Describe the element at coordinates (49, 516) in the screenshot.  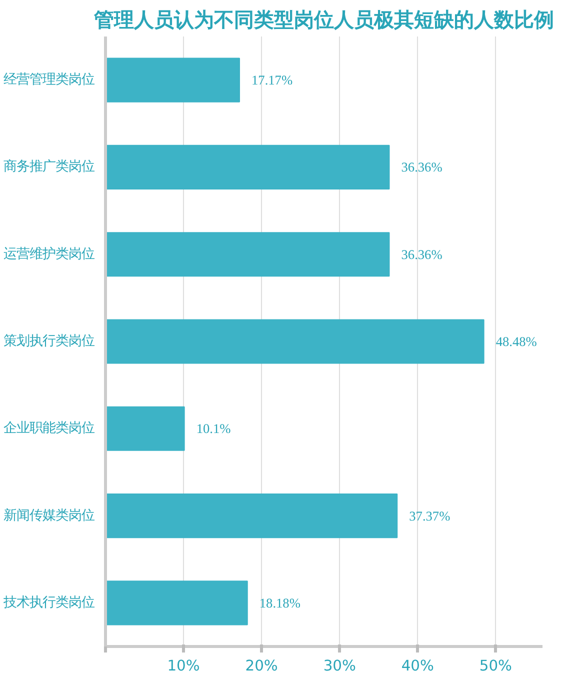
I see `y-tick-label: 新闻传媒类岗位` at that location.